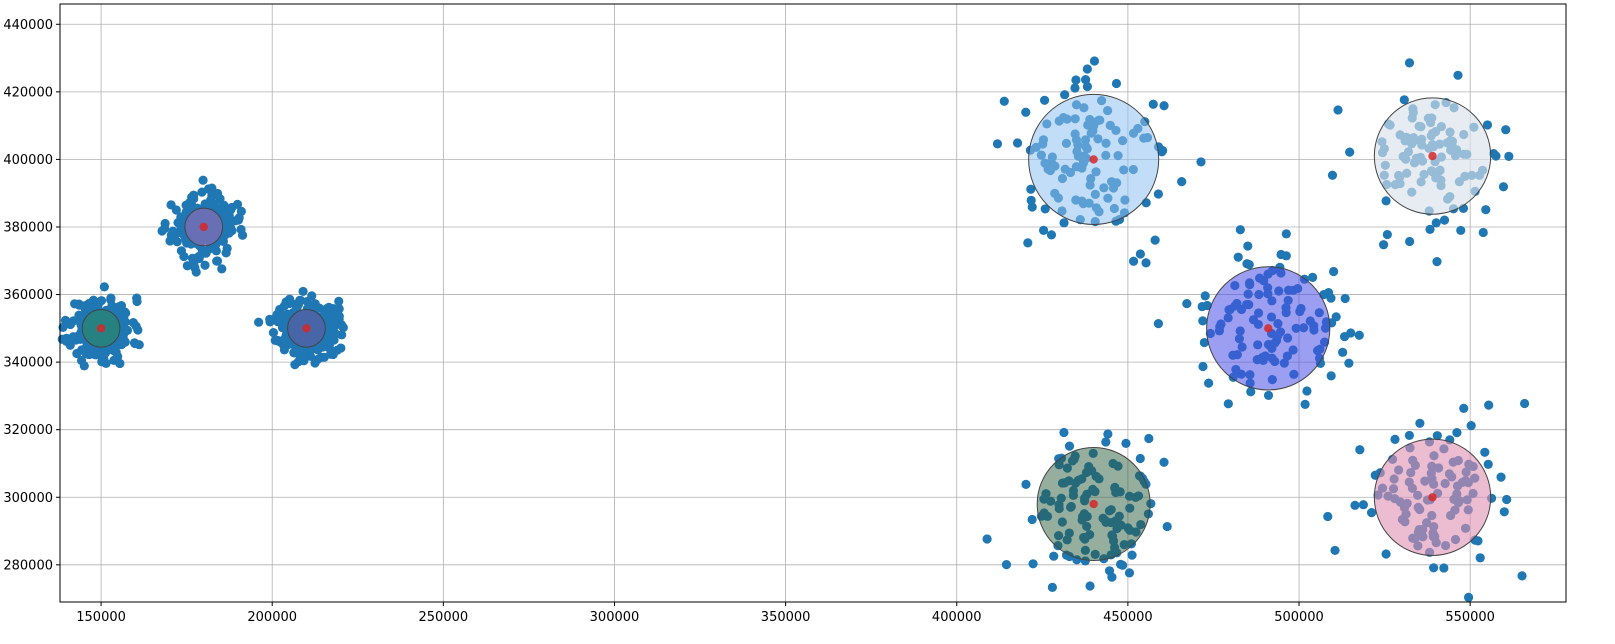 The height and width of the screenshot is (644, 1615). Describe the element at coordinates (28, 430) in the screenshot. I see `y-tick-label: 320000` at that location.